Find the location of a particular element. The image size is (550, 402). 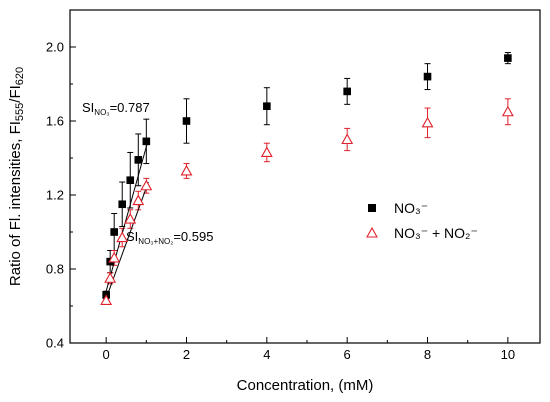

slope-annotation-subscript: NO₃+NO₂ is located at coordinates (155, 241).